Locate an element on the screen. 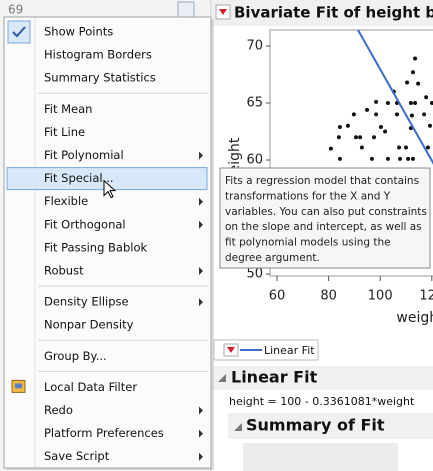  x-tick-label: 60 is located at coordinates (277, 296).